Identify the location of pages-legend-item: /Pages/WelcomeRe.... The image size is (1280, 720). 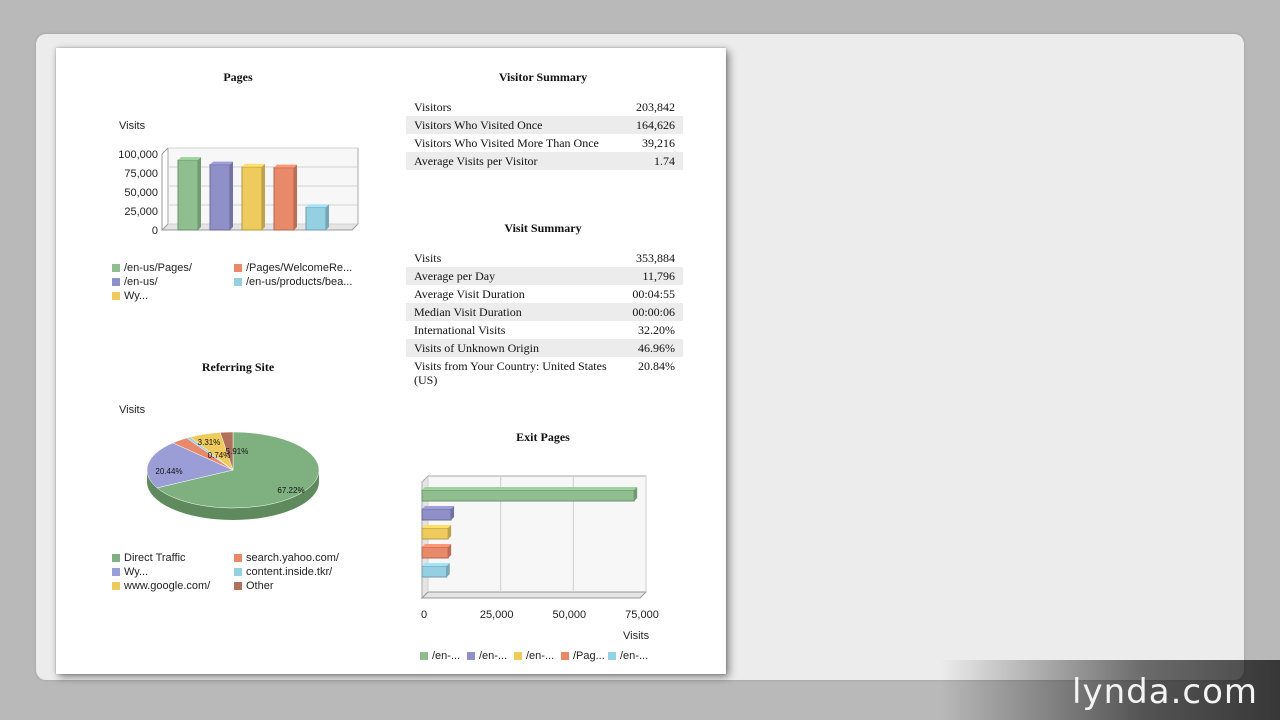
(293, 268).